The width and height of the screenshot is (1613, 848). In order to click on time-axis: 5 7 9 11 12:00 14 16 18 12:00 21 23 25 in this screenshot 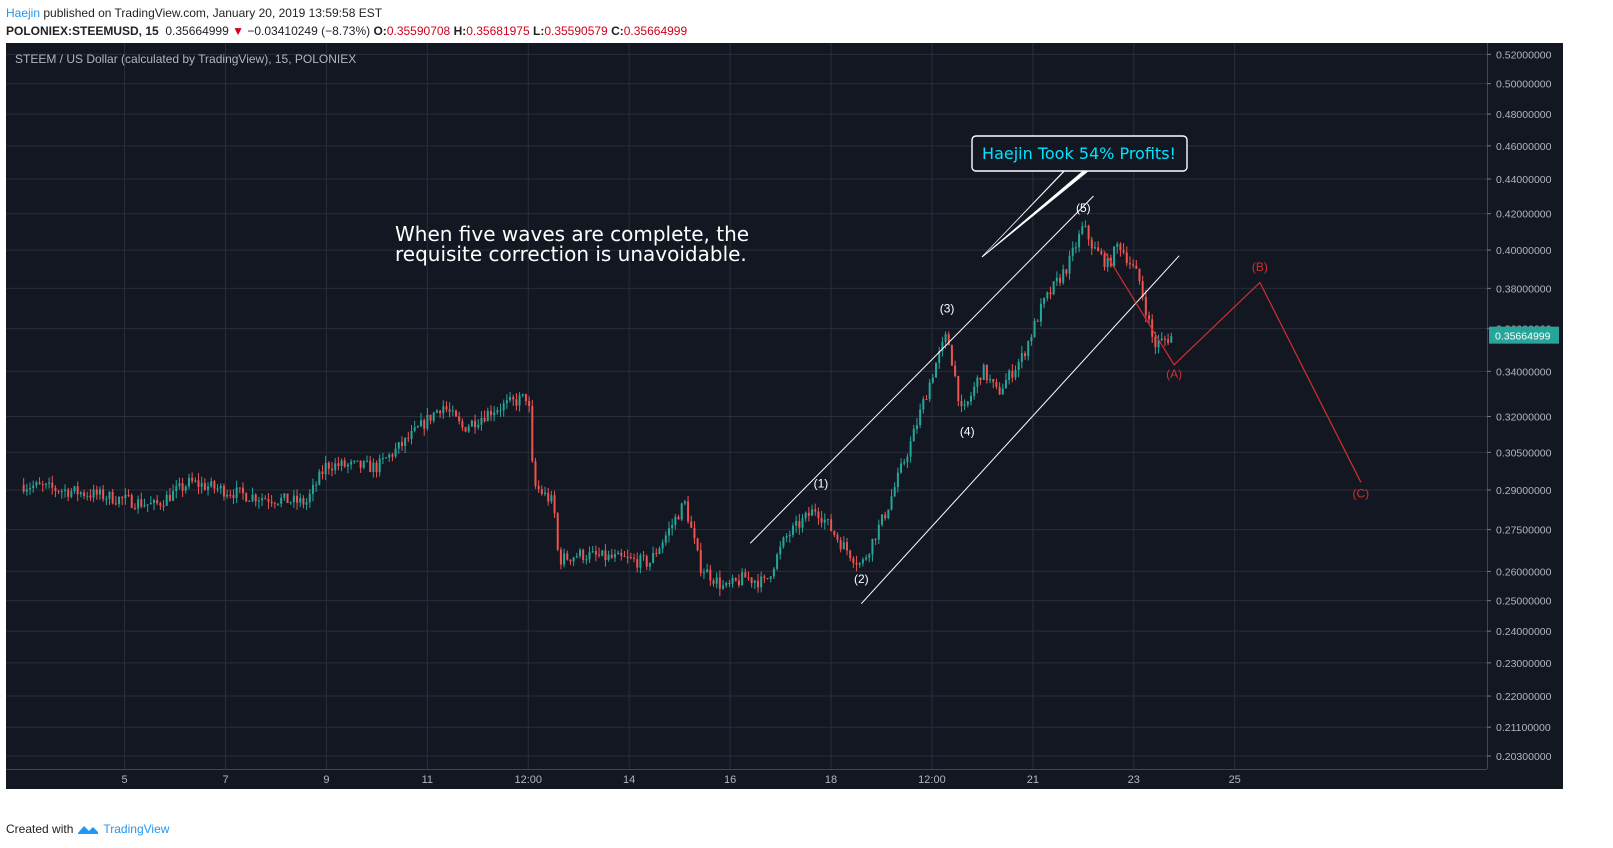, I will do `click(784, 779)`.